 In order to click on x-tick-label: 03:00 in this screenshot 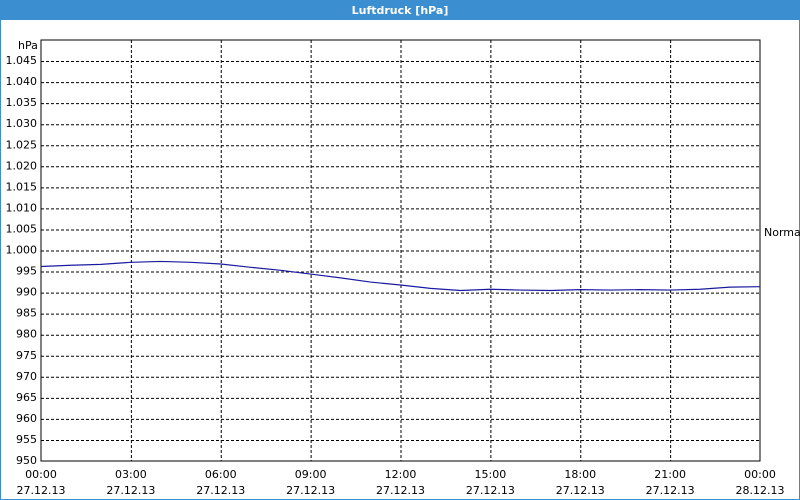, I will do `click(131, 474)`.